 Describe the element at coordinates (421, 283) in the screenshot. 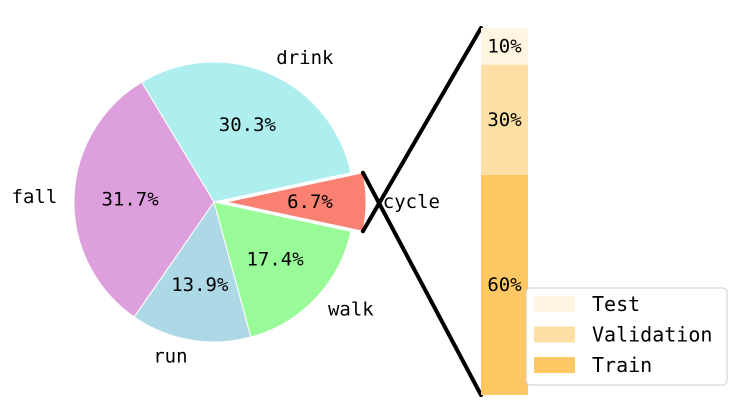

I see `connector-line-bottom` at that location.